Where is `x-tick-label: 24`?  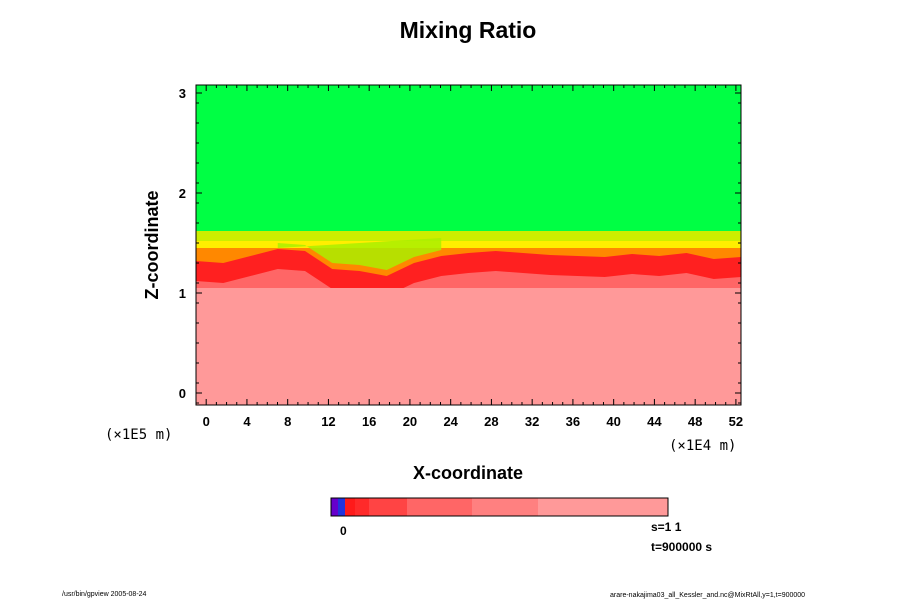
x-tick-label: 24 is located at coordinates (450, 421).